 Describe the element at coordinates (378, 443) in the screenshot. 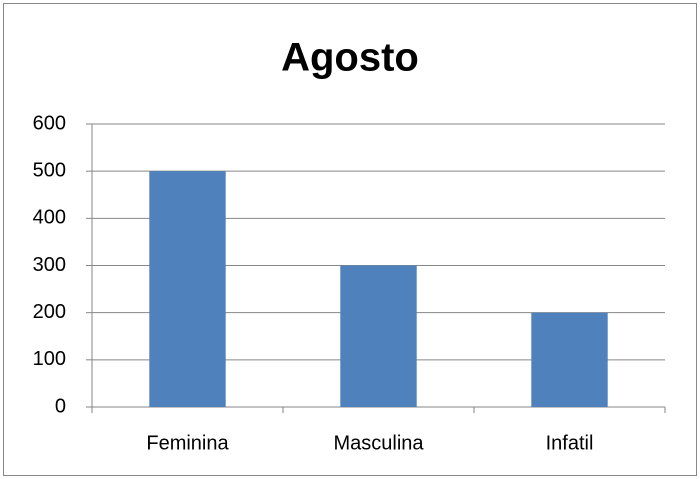

I see `x-tick-label: Masculina` at that location.